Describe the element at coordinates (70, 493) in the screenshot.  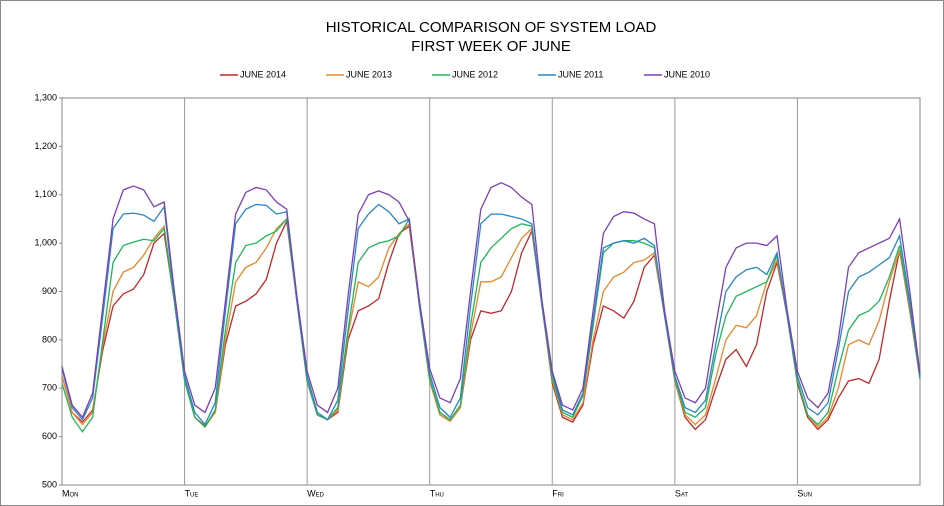
I see `x-tick-label: Mon` at that location.